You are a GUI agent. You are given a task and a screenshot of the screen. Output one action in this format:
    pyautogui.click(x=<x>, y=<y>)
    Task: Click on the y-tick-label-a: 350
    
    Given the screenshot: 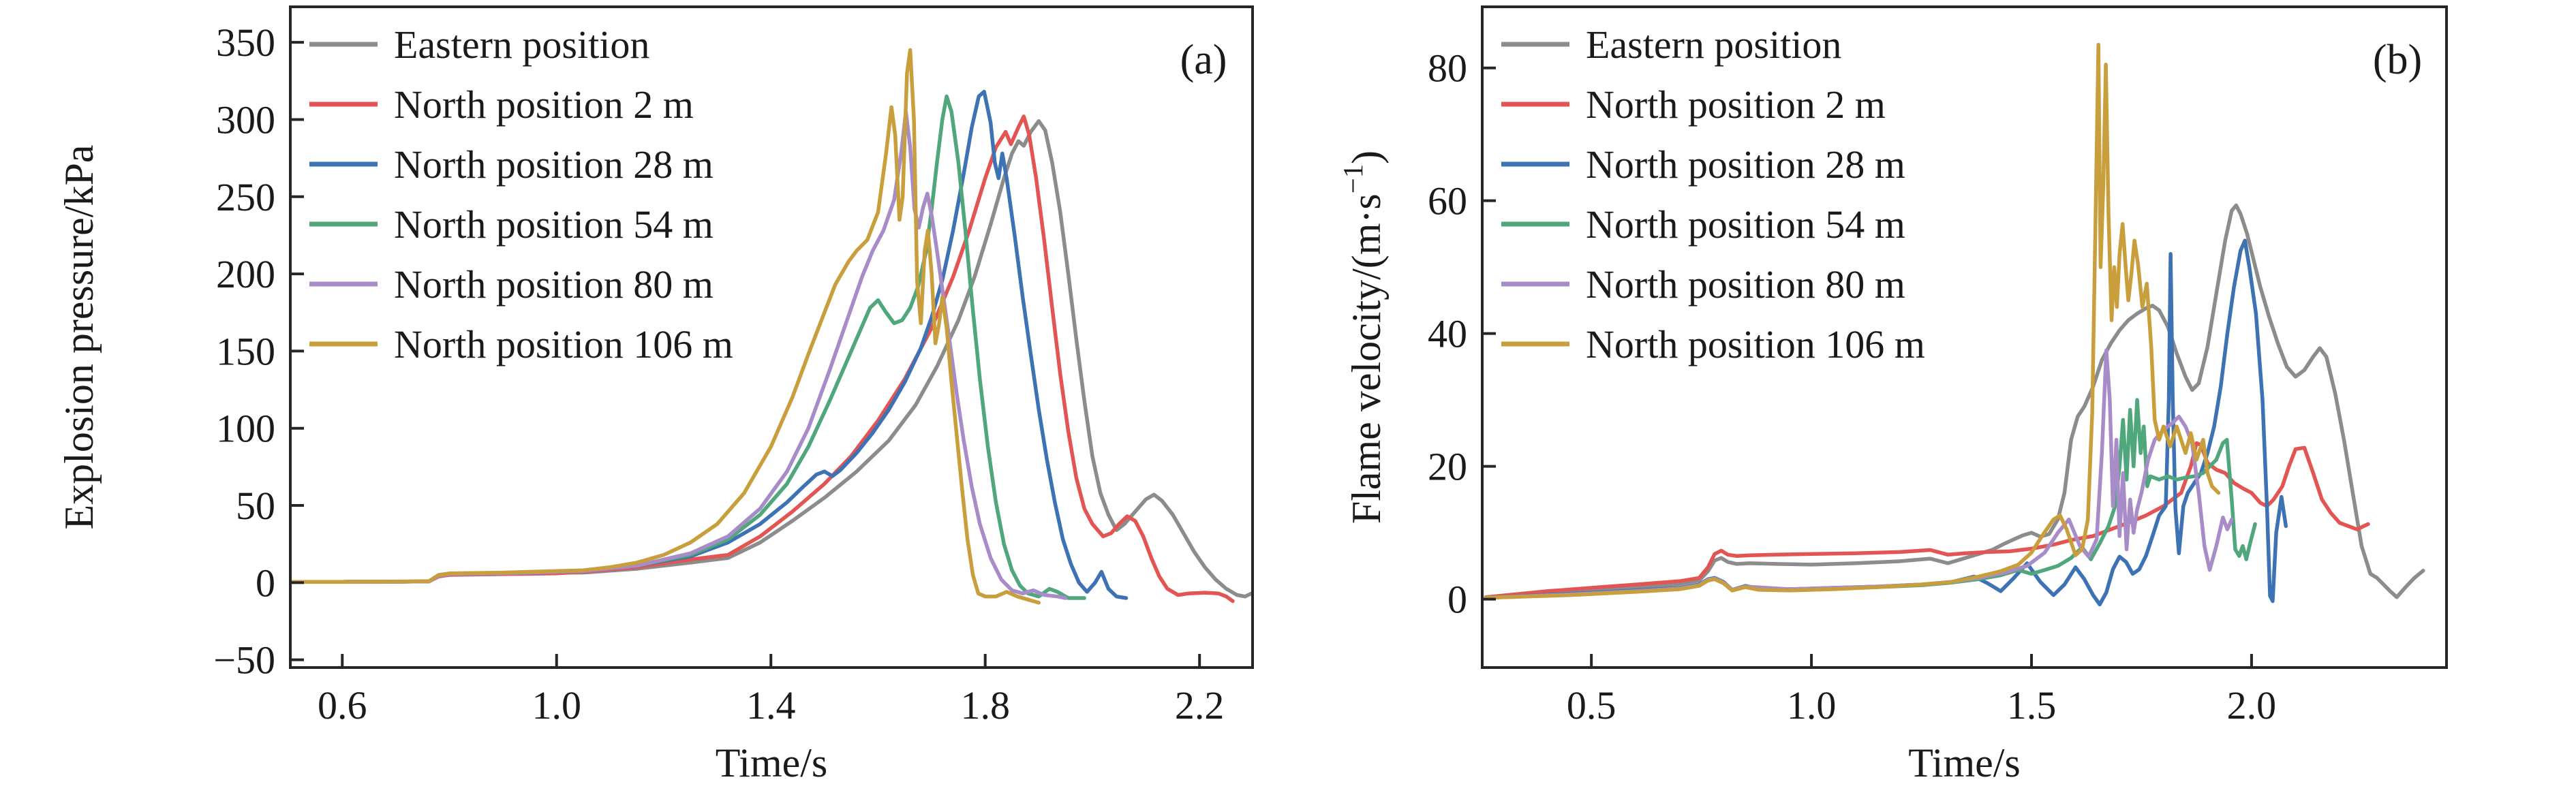 What is the action you would take?
    pyautogui.click(x=245, y=42)
    